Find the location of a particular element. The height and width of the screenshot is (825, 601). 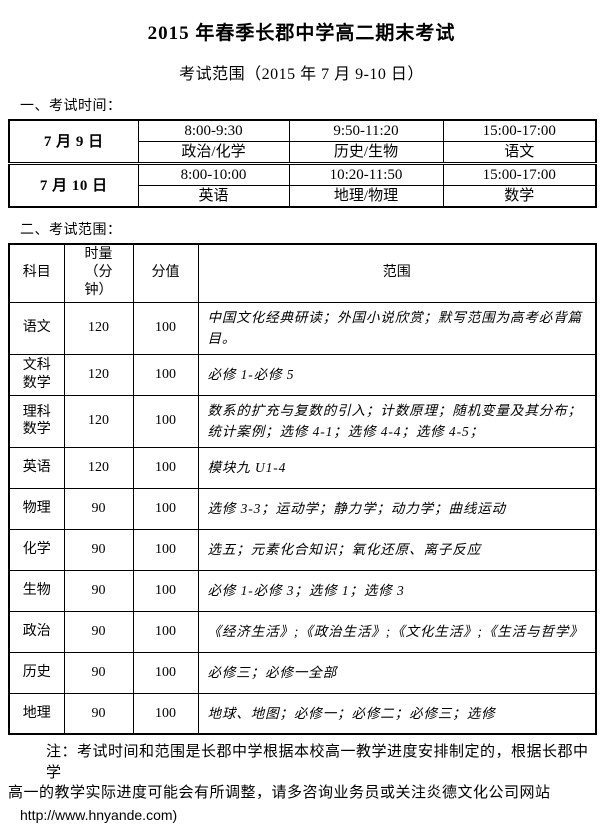

column-header-range: 范围 is located at coordinates (397, 273).